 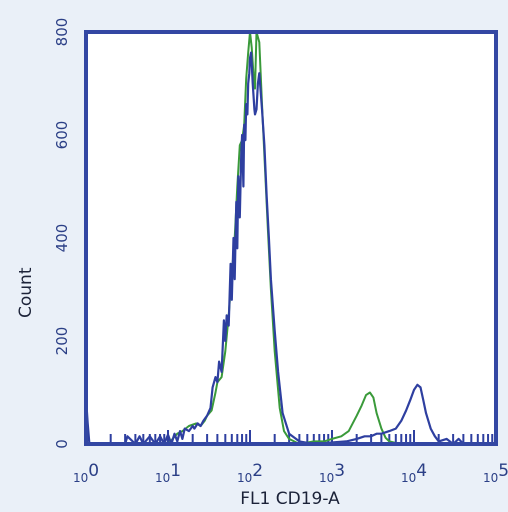 I want to click on x-tick-label: 10¹, so click(x=168, y=473).